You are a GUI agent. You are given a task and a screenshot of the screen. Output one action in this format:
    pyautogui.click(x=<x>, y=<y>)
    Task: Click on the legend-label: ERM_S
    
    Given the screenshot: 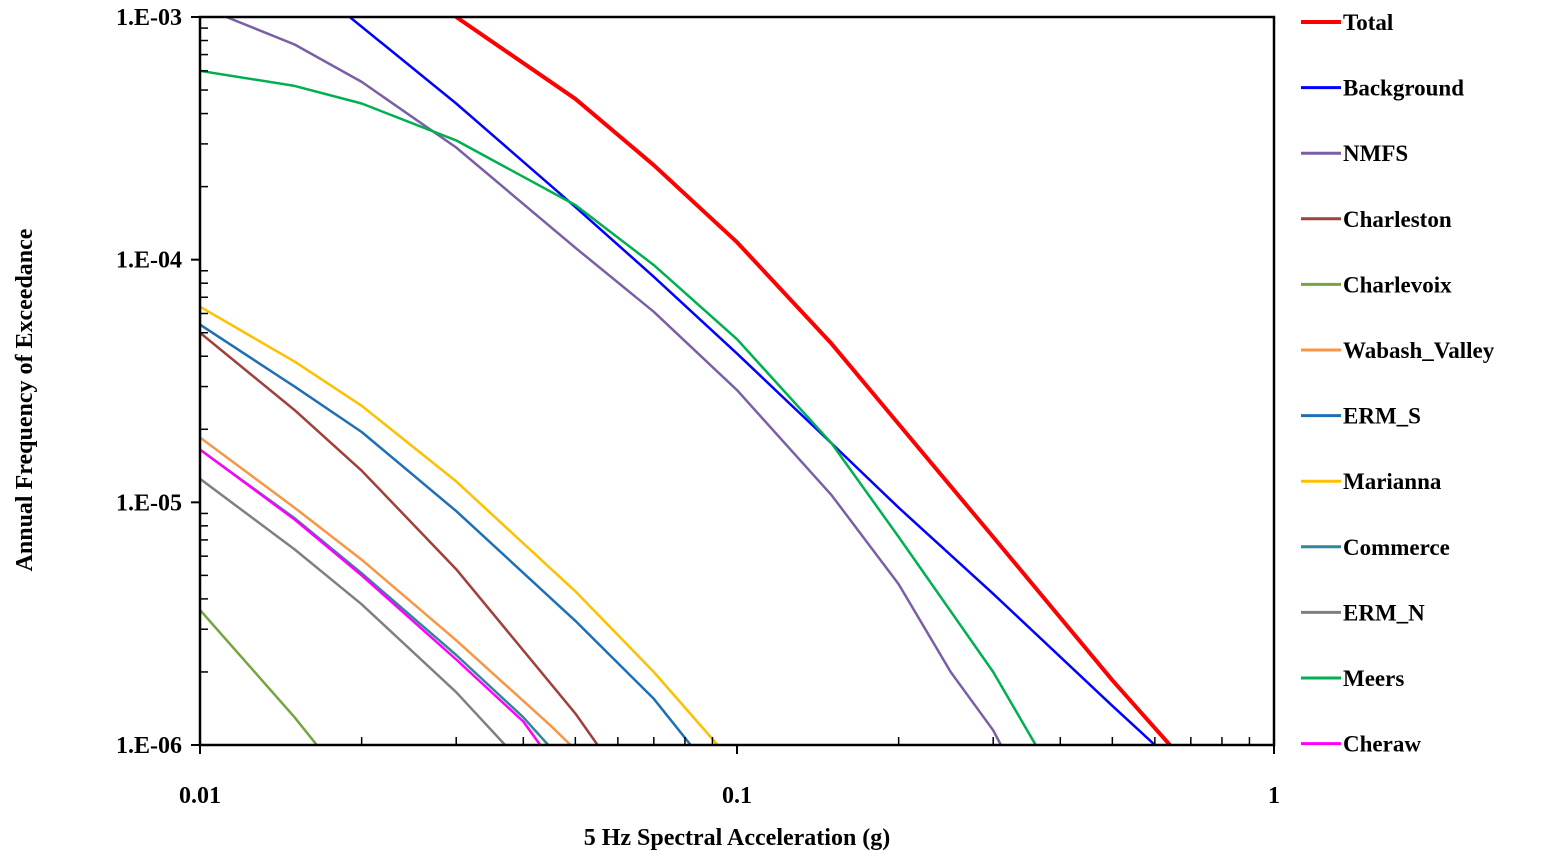 What is the action you would take?
    pyautogui.click(x=1382, y=416)
    